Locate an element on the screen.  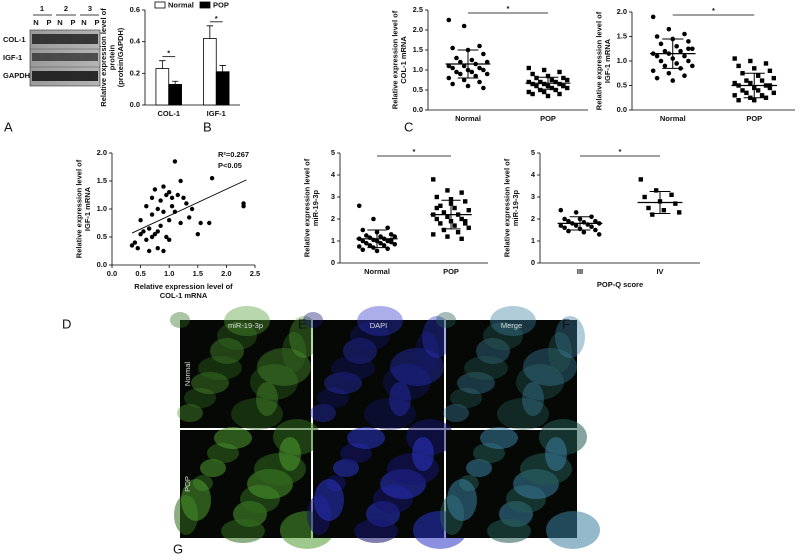
x-axis-label: COL-1 mRNA is located at coordinates (184, 295).